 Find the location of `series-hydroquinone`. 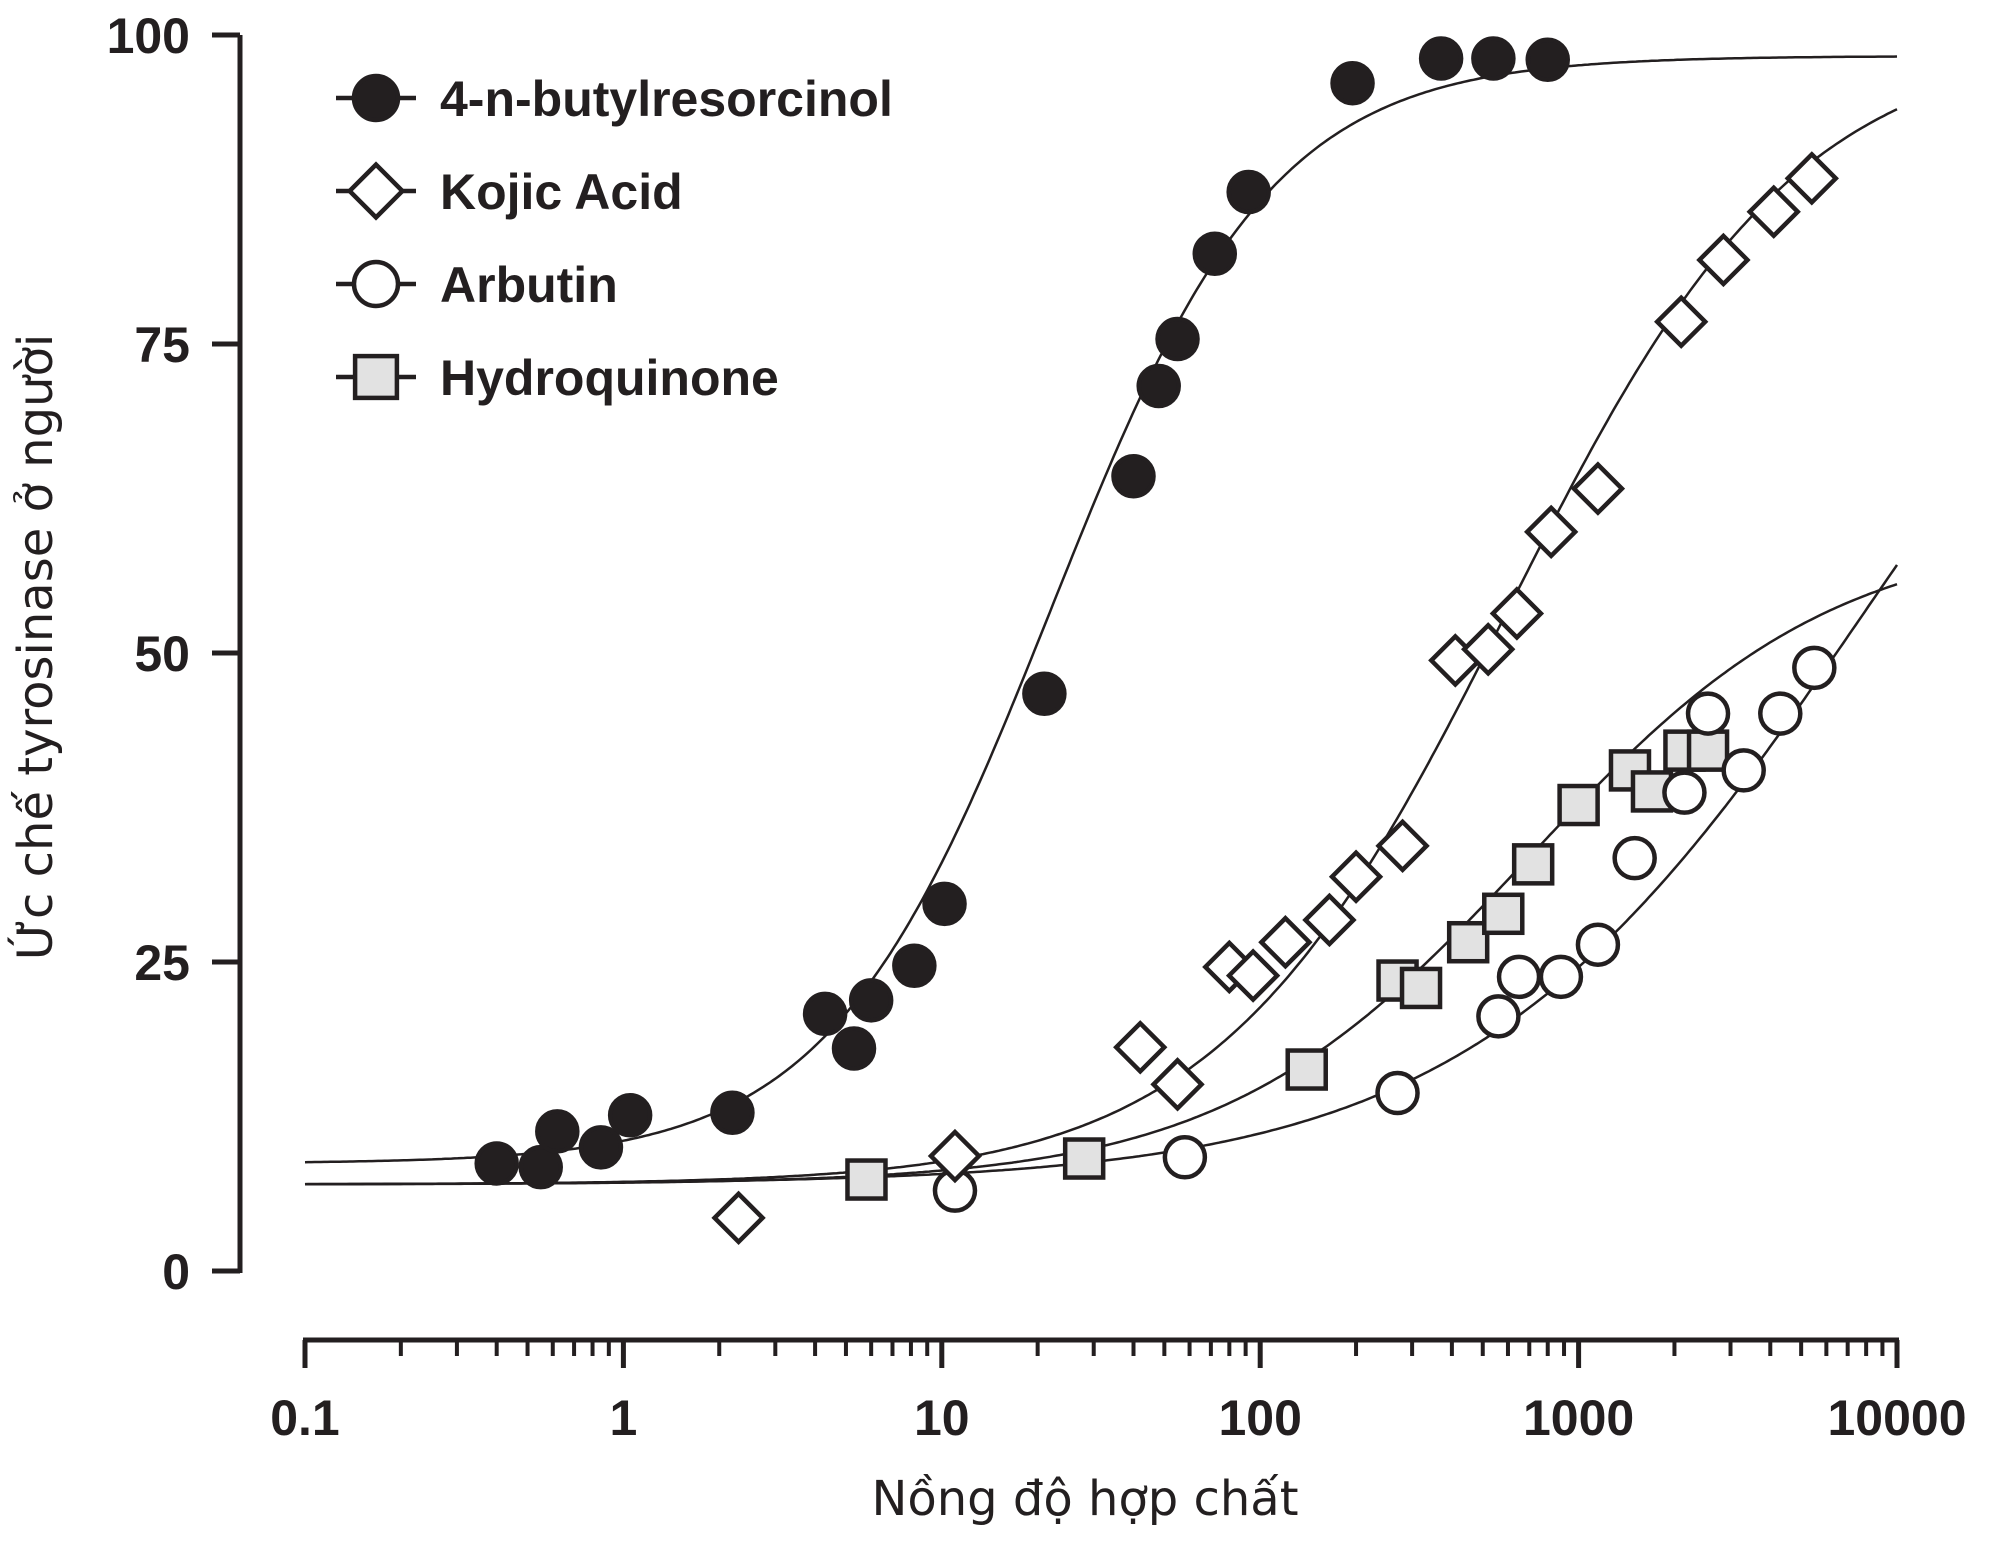

series-hydroquinone is located at coordinates (1287, 965).